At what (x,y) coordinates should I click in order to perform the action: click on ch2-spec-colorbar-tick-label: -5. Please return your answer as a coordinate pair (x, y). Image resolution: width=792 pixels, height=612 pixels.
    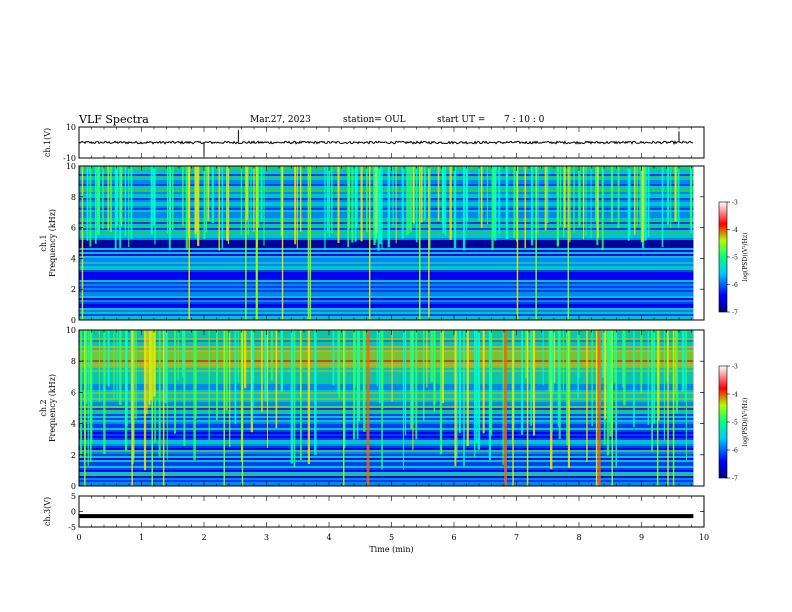
    Looking at the image, I should click on (735, 423).